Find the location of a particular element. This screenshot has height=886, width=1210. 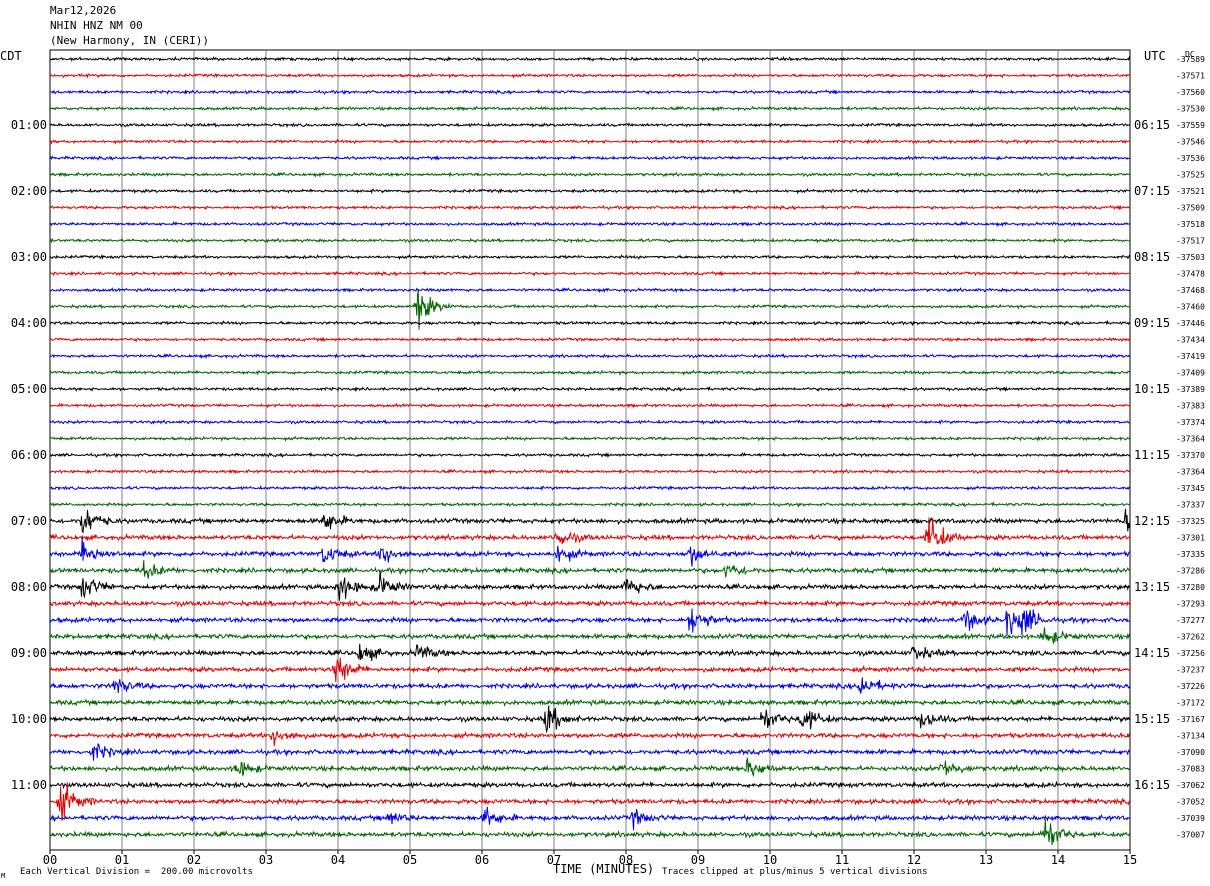

dc-offset-label: -37530 is located at coordinates (1190, 109).